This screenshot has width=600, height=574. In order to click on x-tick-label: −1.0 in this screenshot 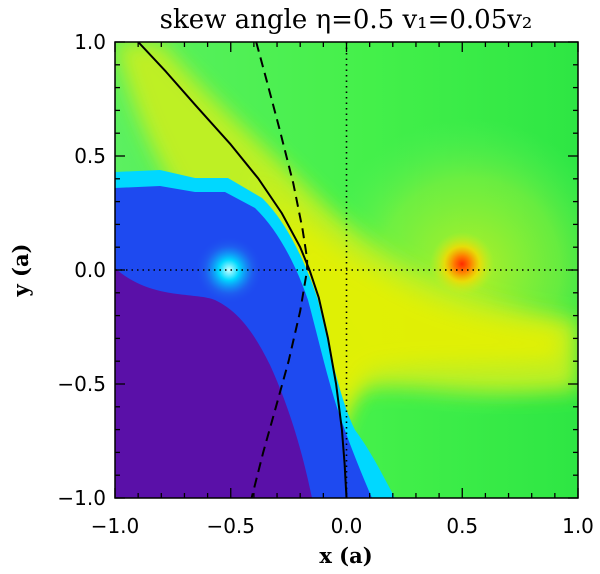, I will do `click(115, 526)`.